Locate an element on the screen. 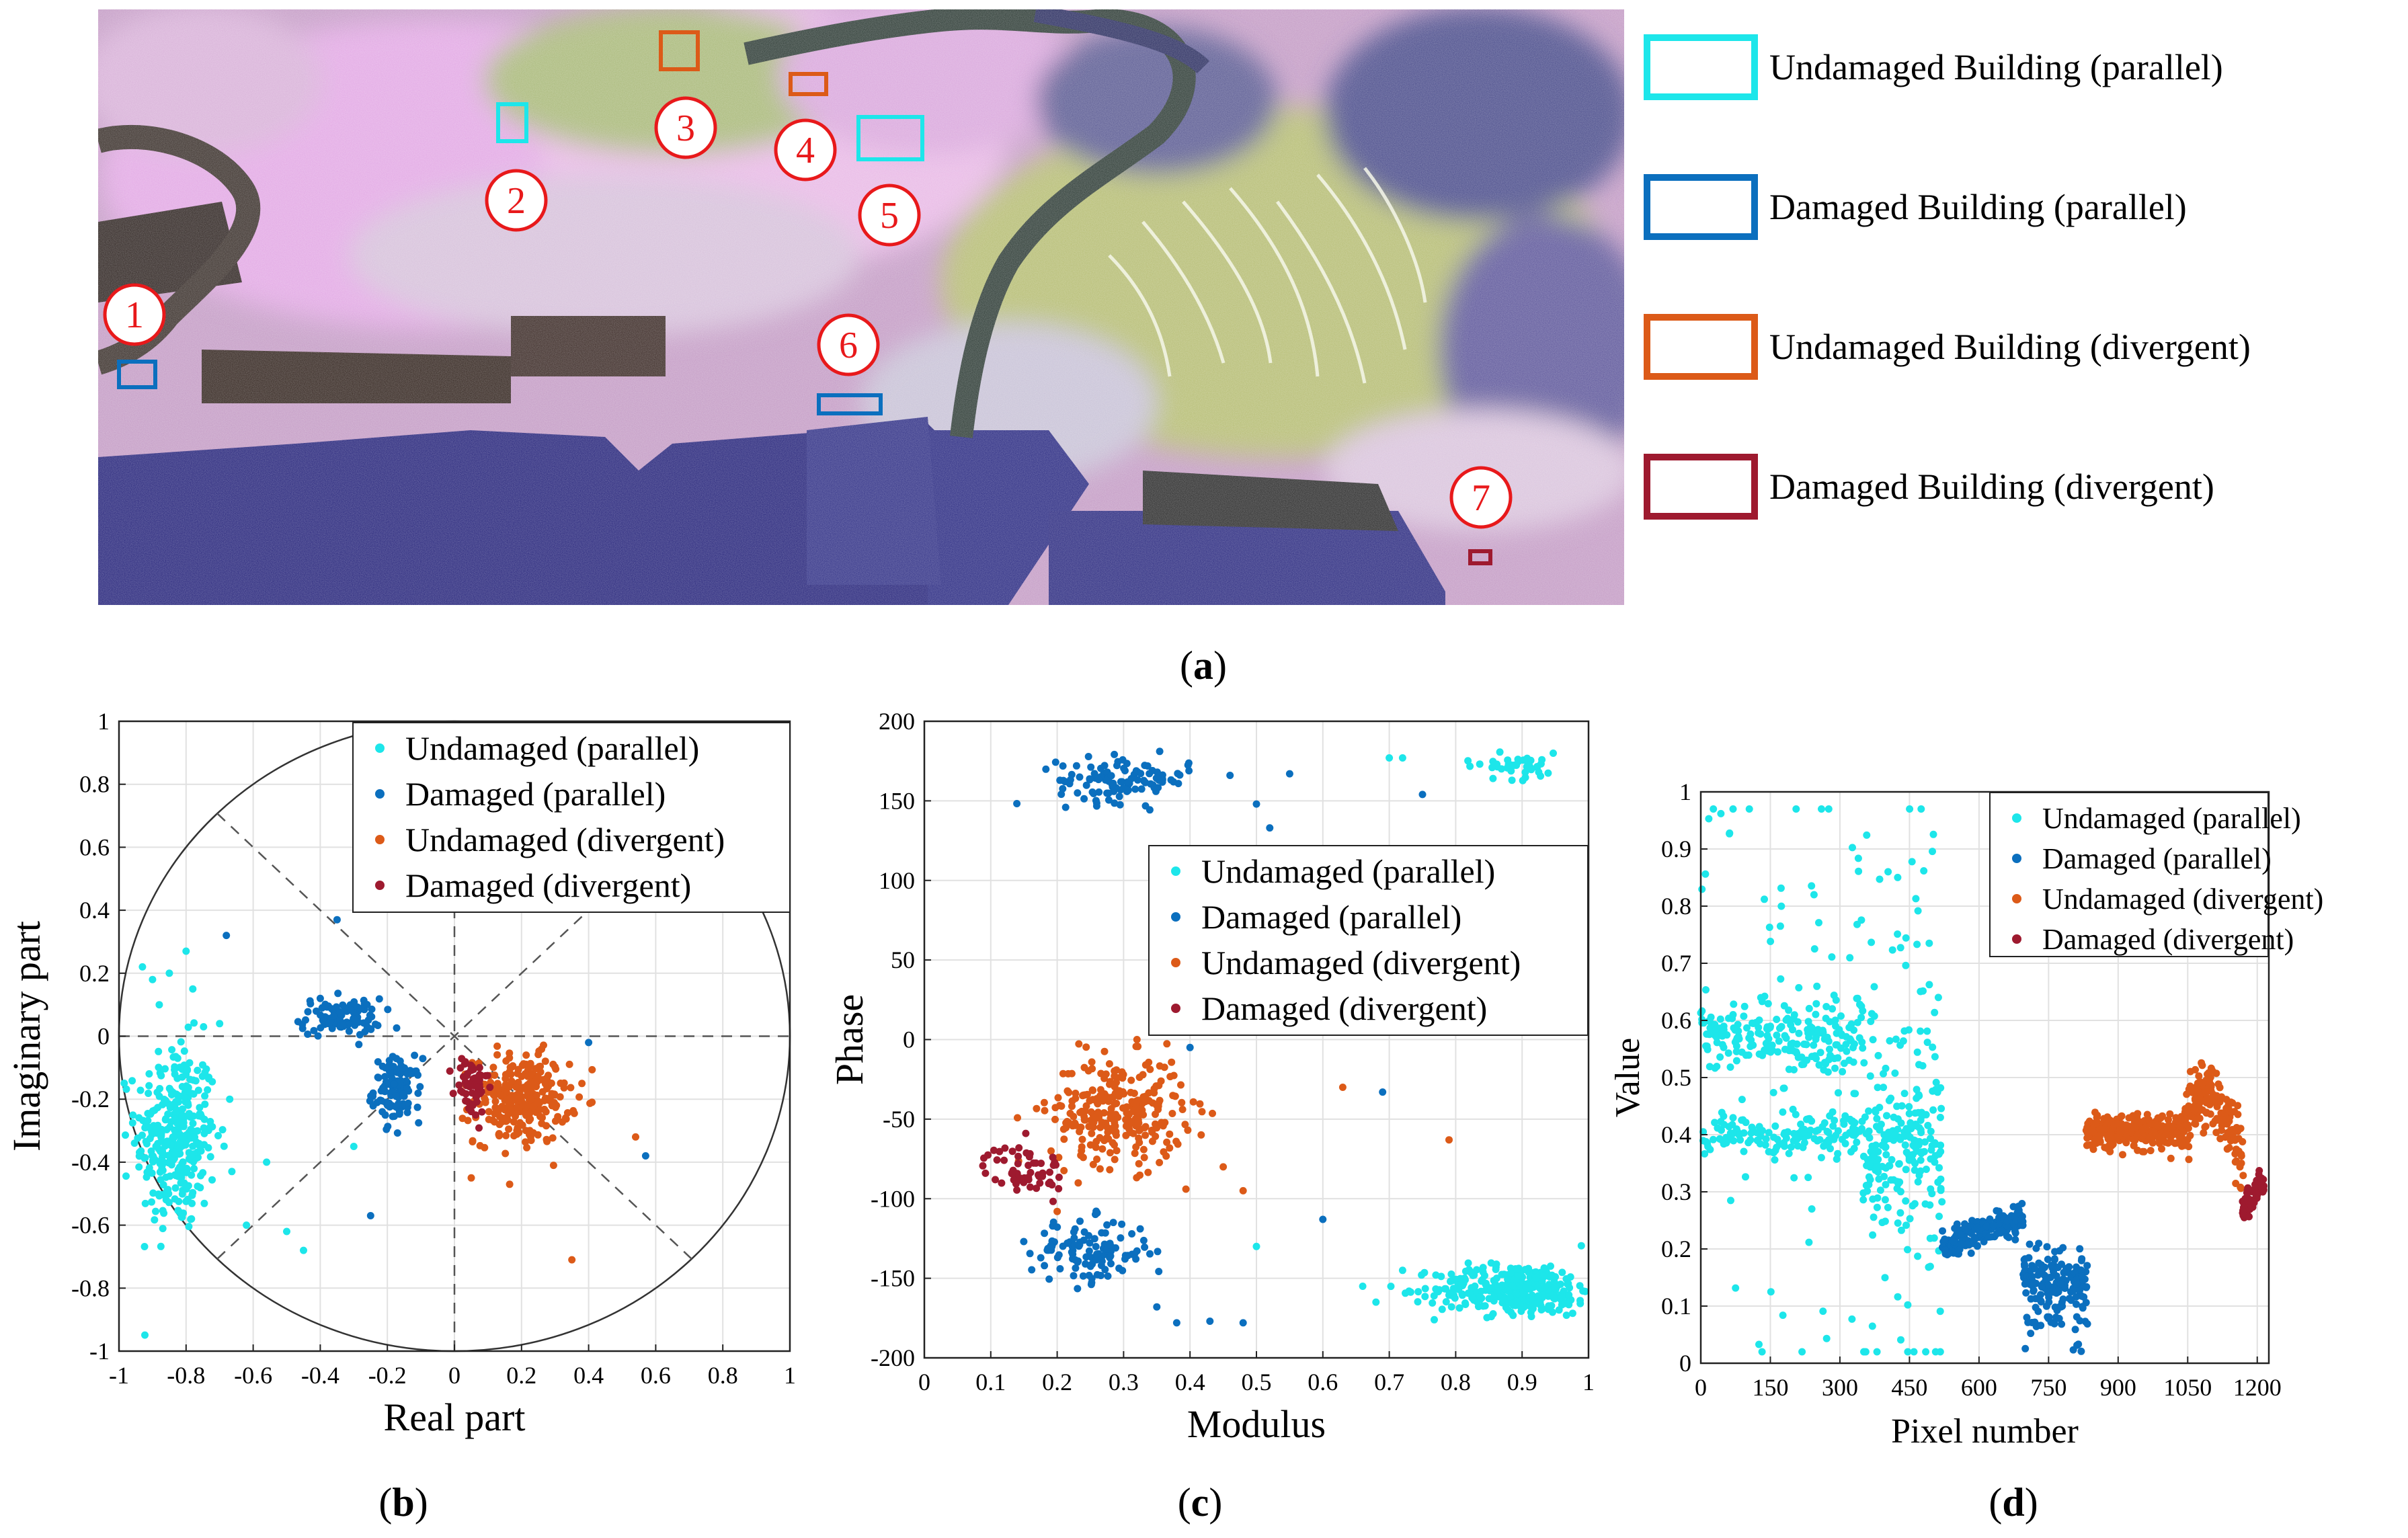 The width and height of the screenshot is (2408, 1538). marker-4: 4 is located at coordinates (805, 149).